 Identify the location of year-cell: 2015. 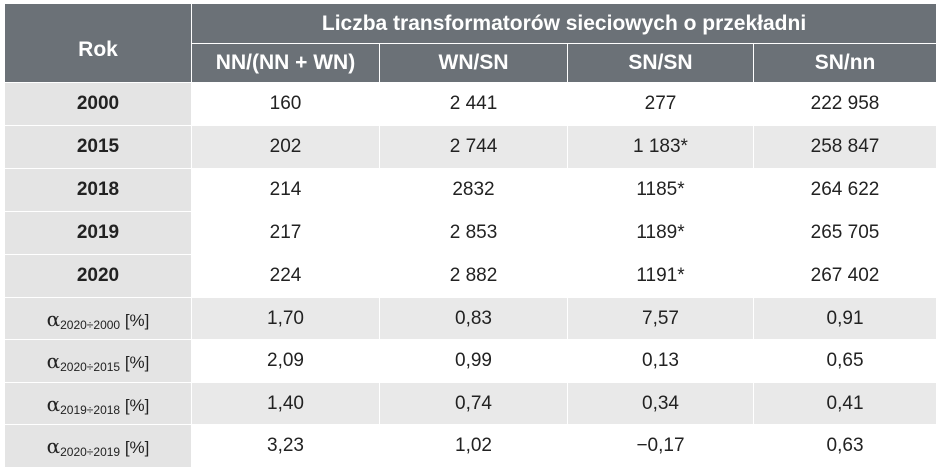
(98, 147).